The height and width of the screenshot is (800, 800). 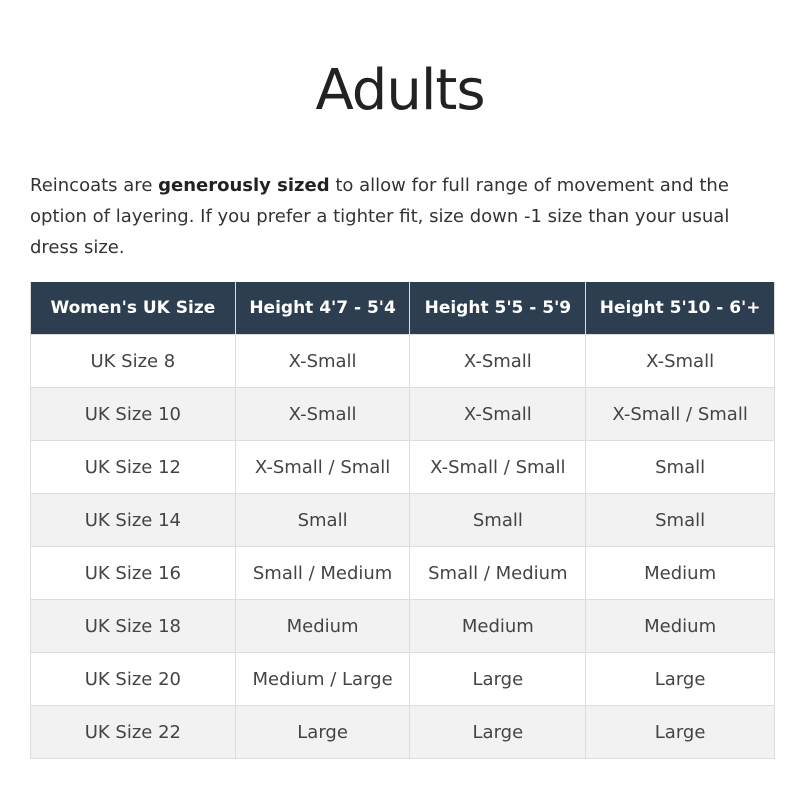 I want to click on table-cell: UK Size 12, so click(x=133, y=467).